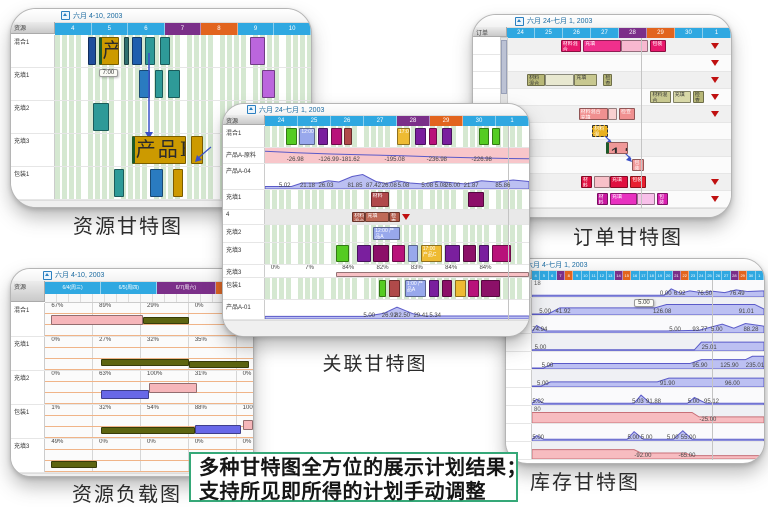 Image resolution: width=768 pixels, height=509 pixels. What do you see at coordinates (635, 265) in the screenshot?
I see `titlebar: 六月 4-七月 1, 2003` at bounding box center [635, 265].